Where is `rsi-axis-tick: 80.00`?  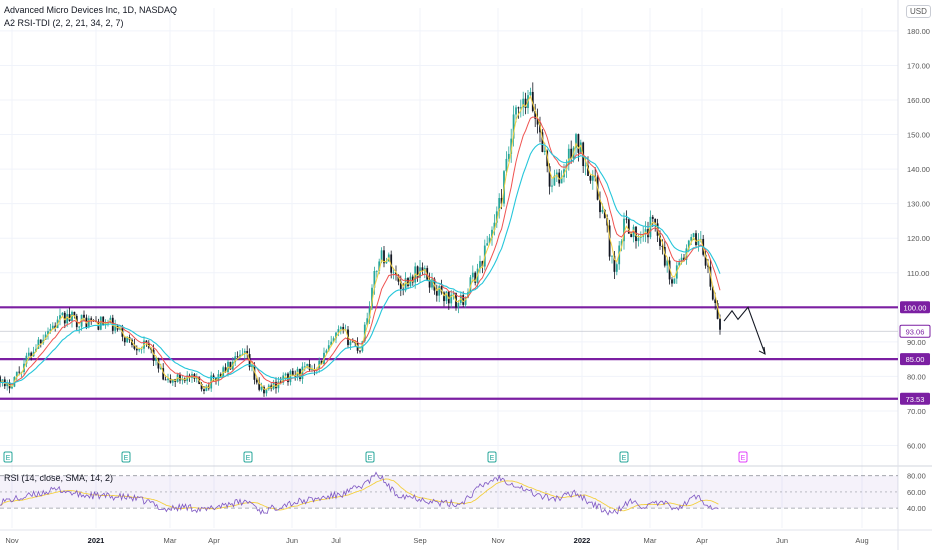 rsi-axis-tick: 80.00 is located at coordinates (916, 476).